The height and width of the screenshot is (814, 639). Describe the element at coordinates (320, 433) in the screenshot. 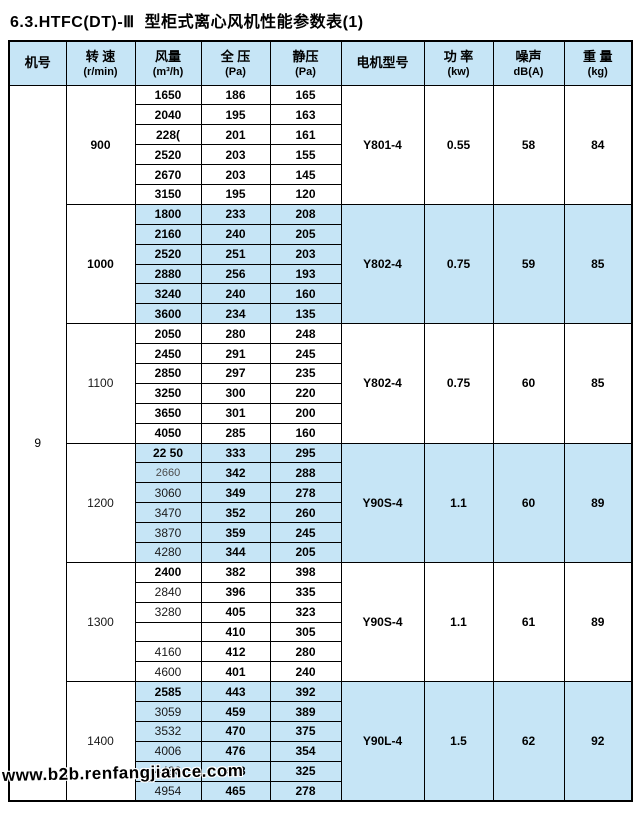

I see `table-row: 4050 285 160` at that location.